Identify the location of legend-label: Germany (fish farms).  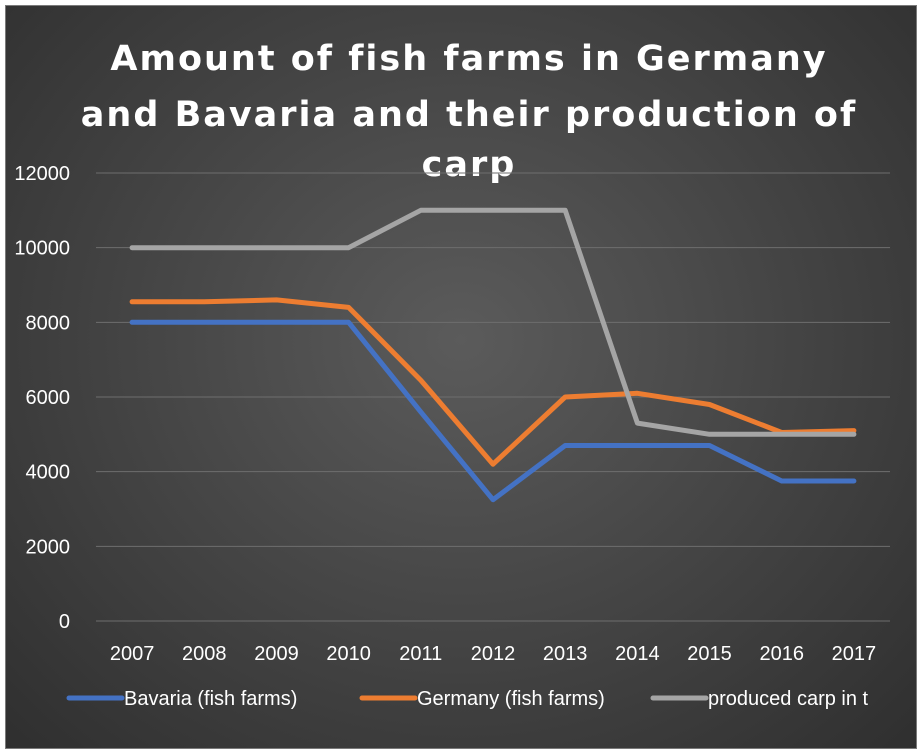
(511, 699).